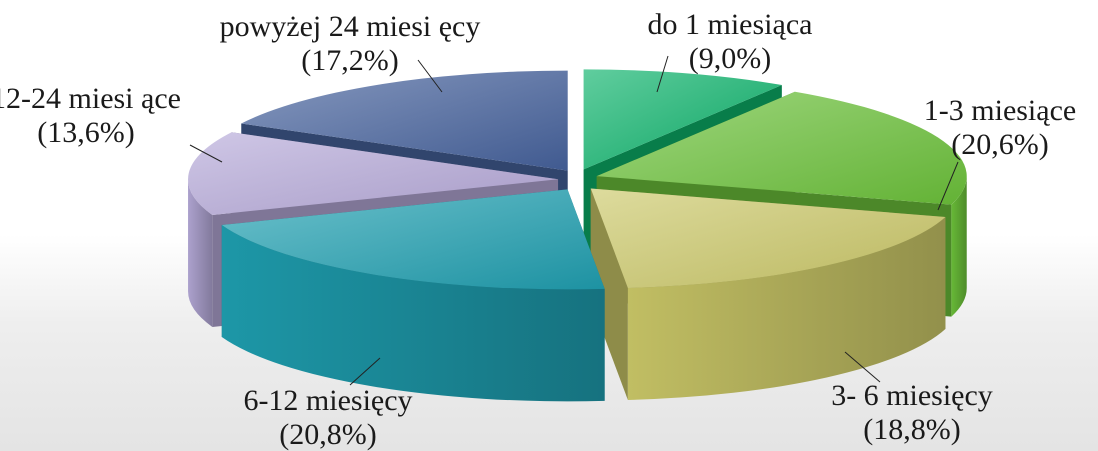 The image size is (1098, 451). I want to click on slice-percent-label: (13,6%), so click(85, 132).